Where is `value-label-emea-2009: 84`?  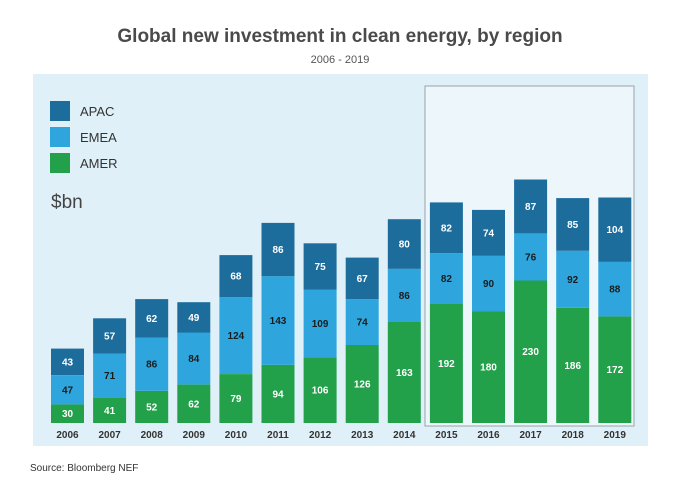
value-label-emea-2009: 84 is located at coordinates (194, 359).